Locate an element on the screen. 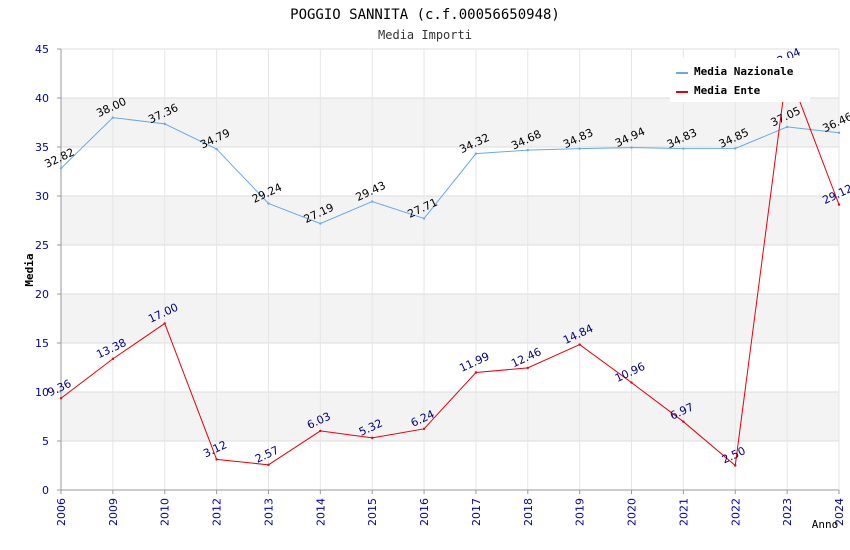 The height and width of the screenshot is (550, 850). x-tick-label: 2014 is located at coordinates (320, 512).